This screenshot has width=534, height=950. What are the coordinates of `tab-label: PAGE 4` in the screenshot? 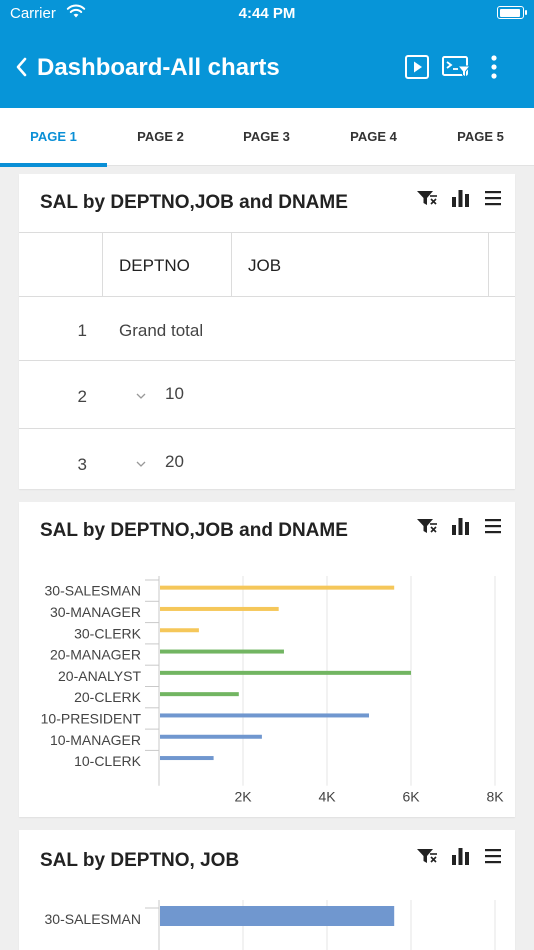 It's located at (373, 136).